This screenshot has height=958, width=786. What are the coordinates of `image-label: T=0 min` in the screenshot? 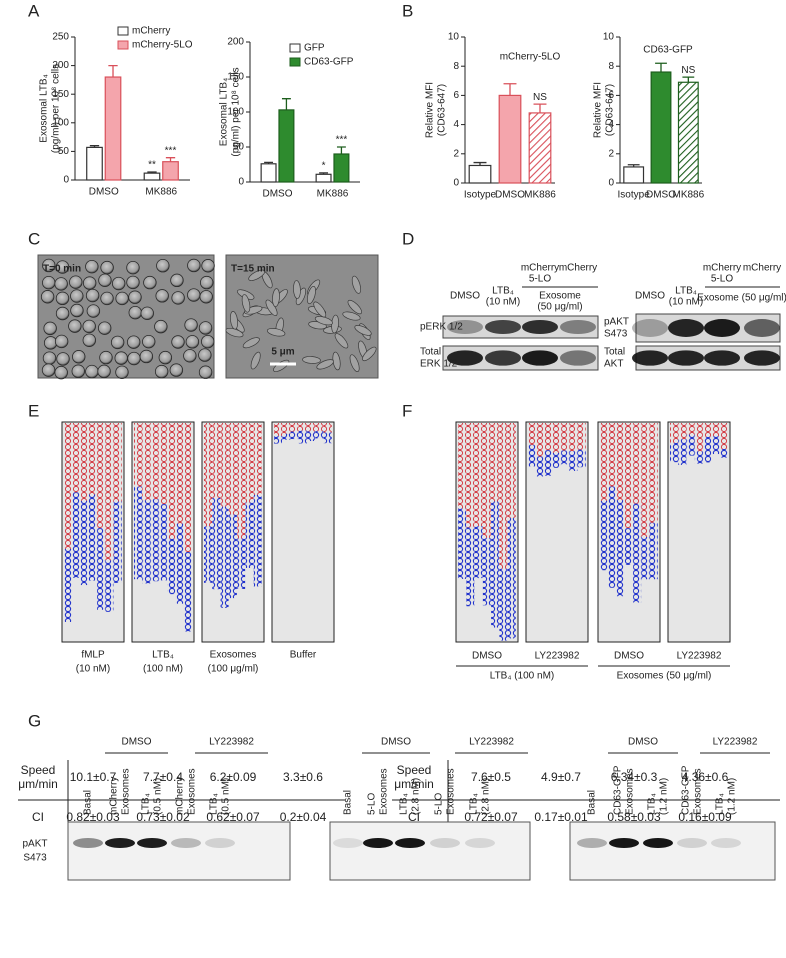 It's located at (62, 269).